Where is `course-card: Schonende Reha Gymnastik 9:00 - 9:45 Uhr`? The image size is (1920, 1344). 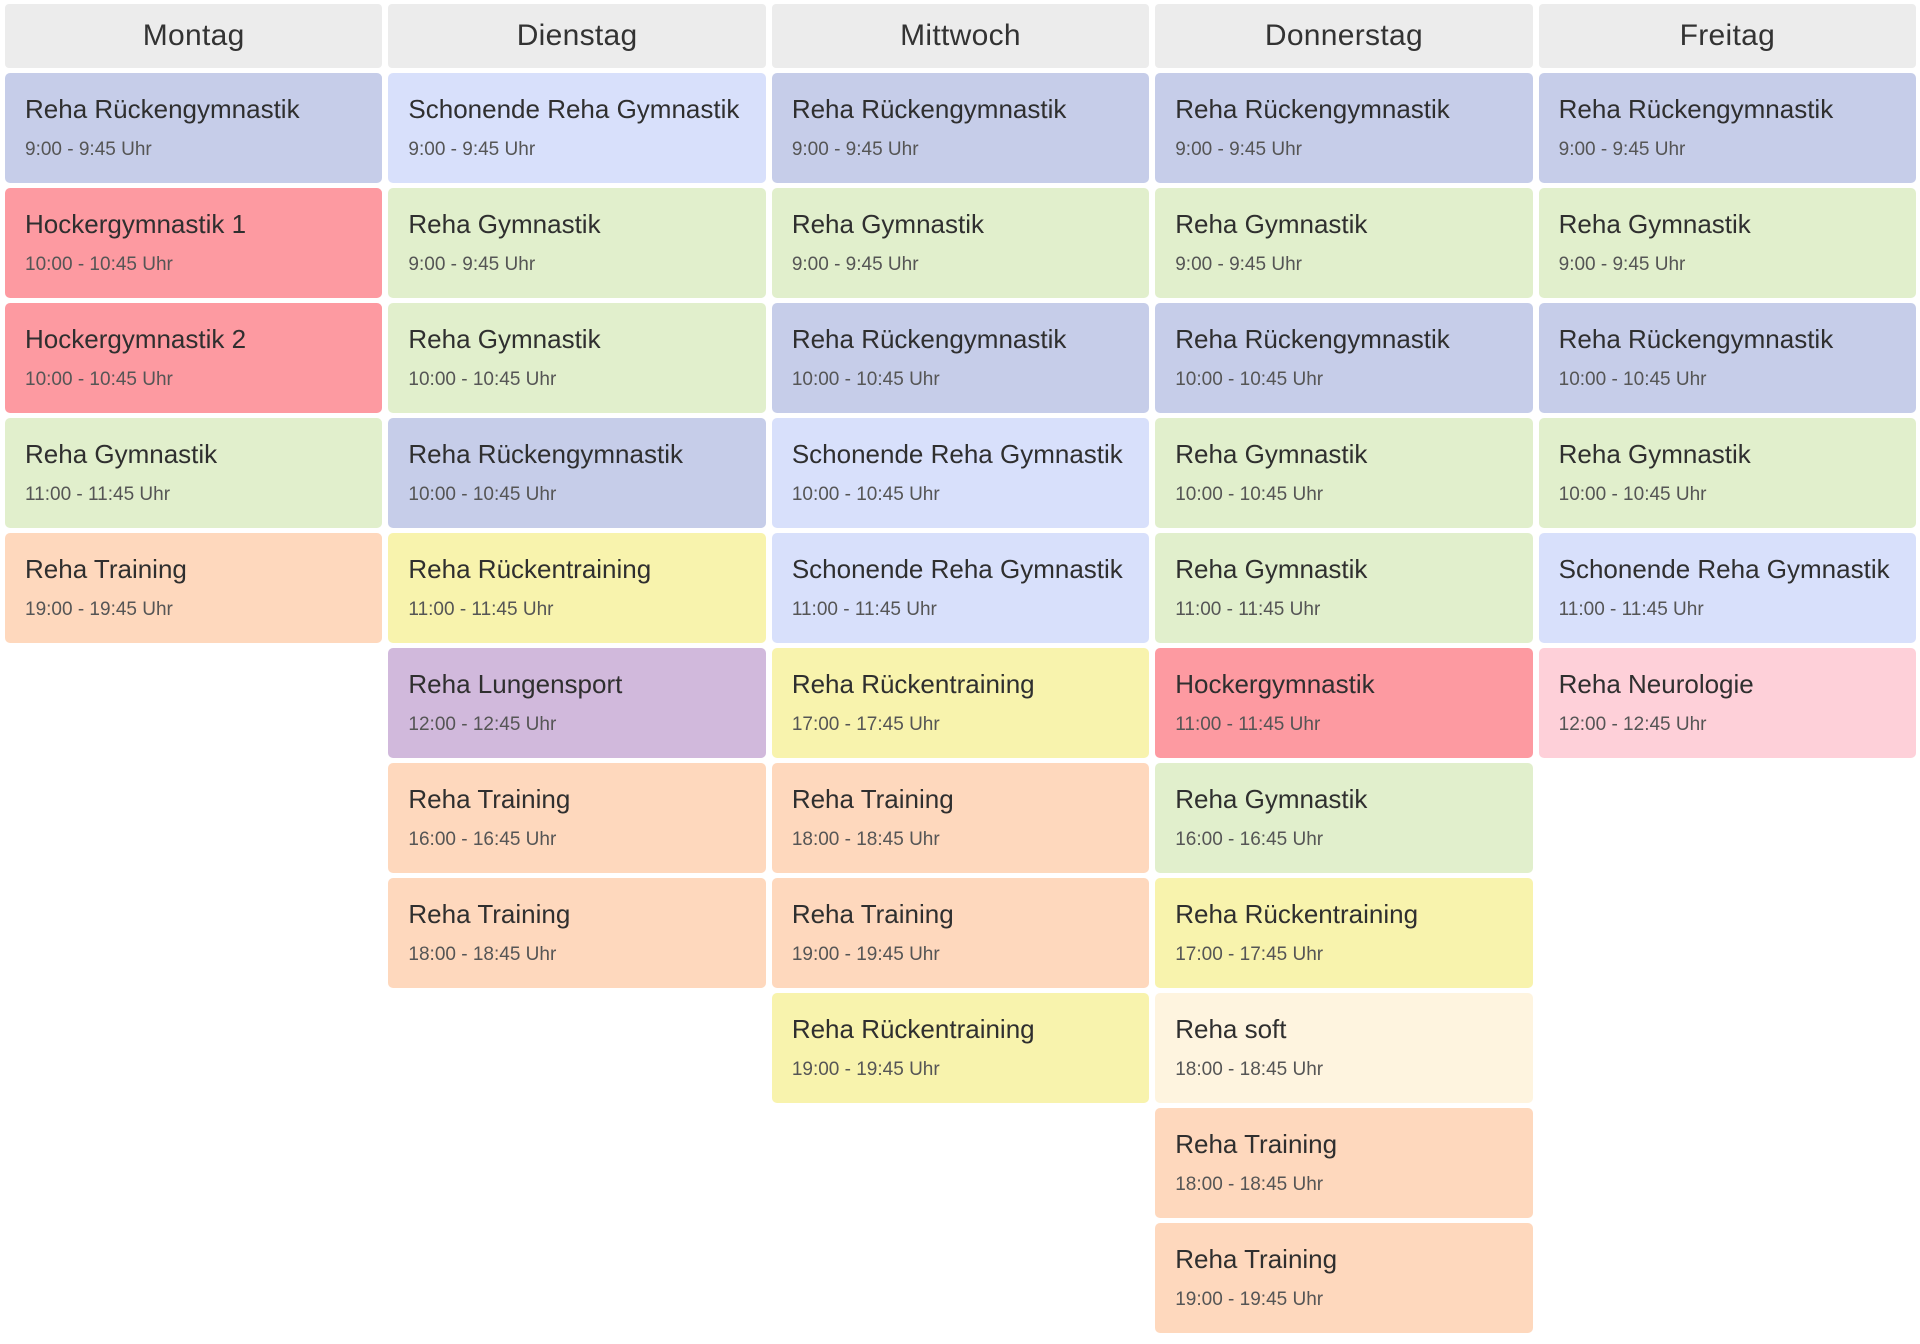 course-card: Schonende Reha Gymnastik 9:00 - 9:45 Uhr is located at coordinates (577, 128).